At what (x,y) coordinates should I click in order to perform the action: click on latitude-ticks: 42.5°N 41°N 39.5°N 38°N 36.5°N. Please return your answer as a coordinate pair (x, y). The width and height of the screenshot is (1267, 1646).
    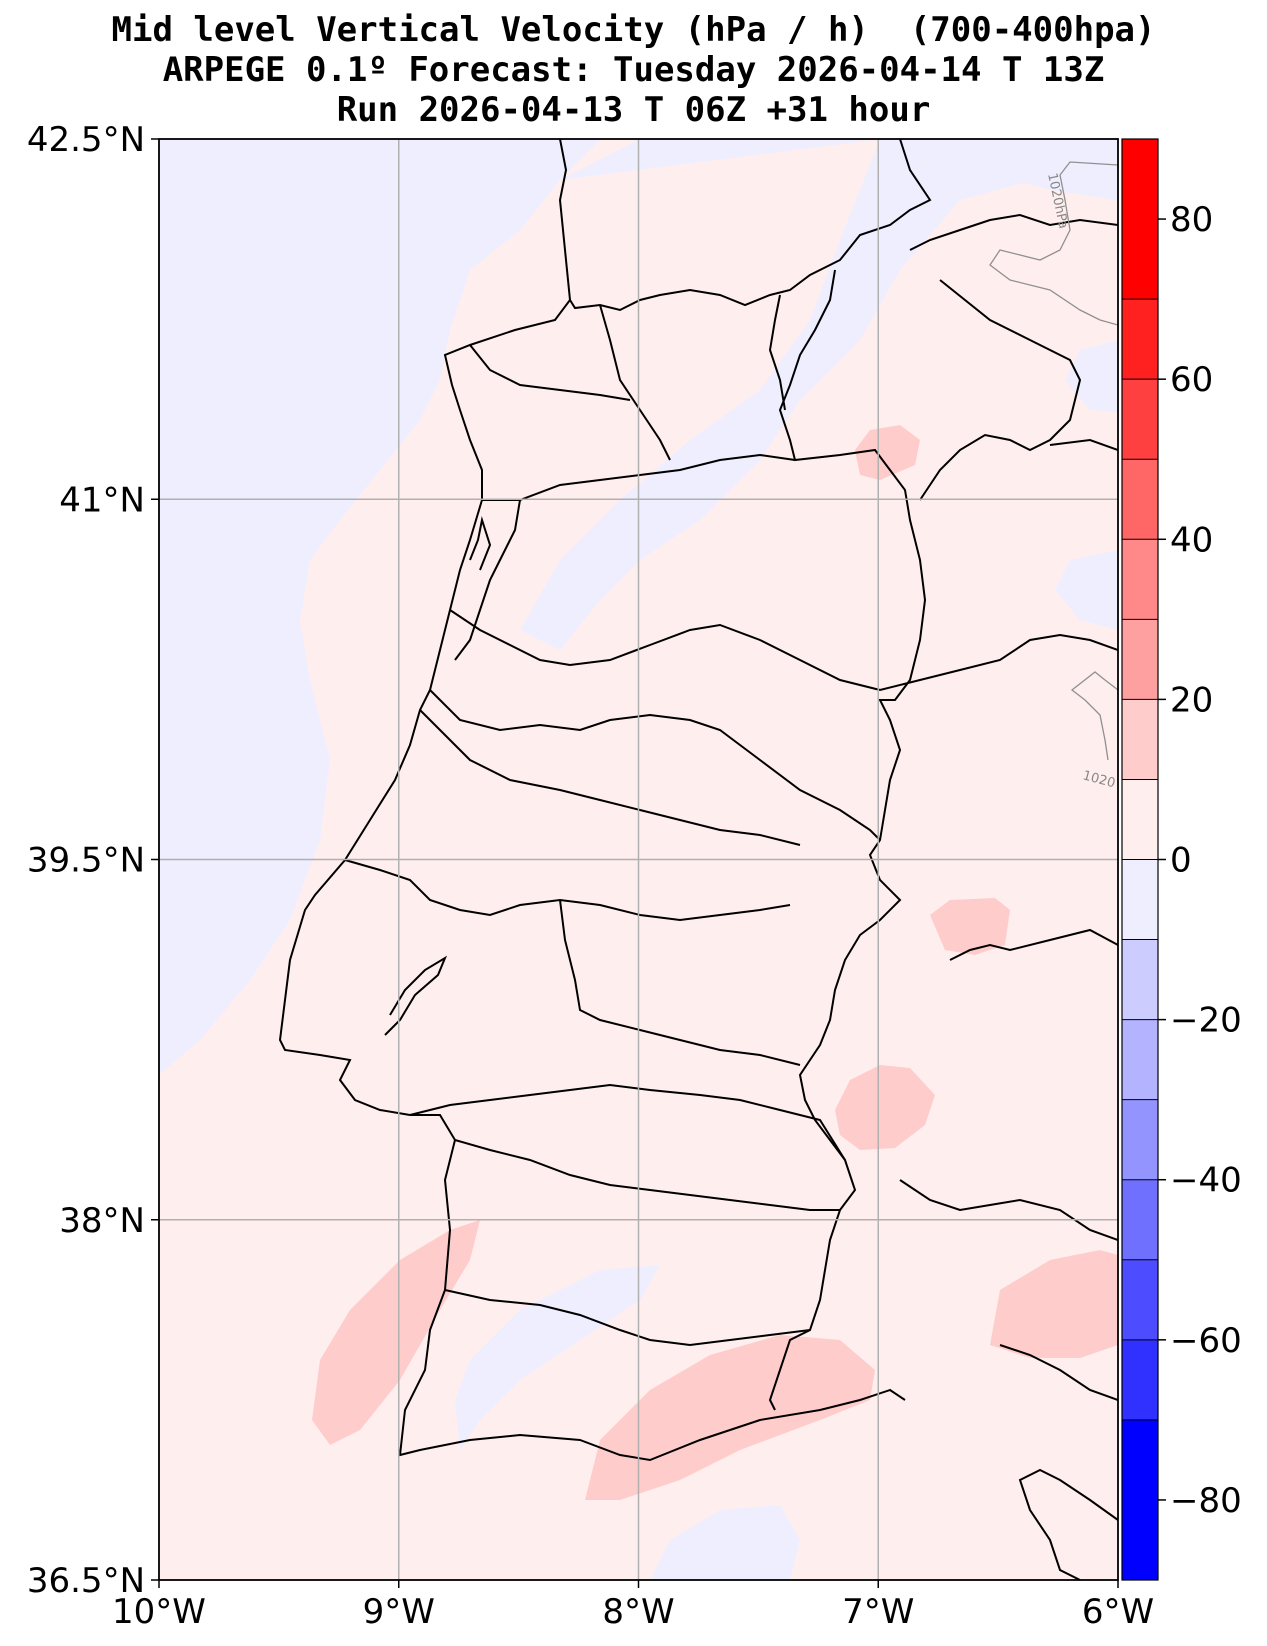
    Looking at the image, I should click on (93, 860).